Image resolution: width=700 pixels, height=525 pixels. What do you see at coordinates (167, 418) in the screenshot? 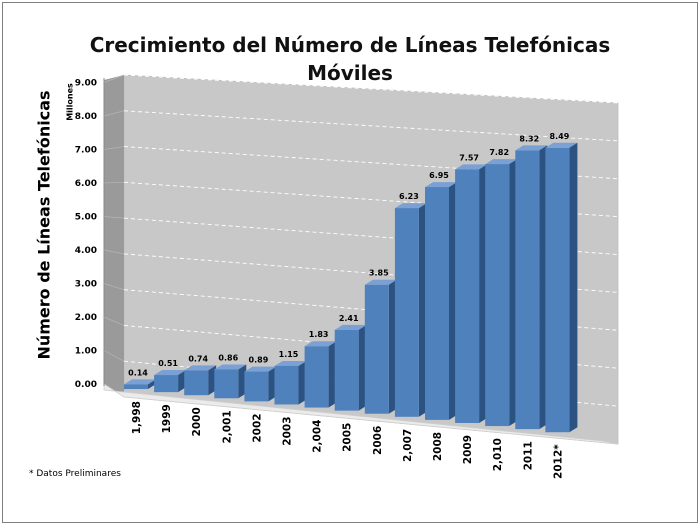
I see `x-tick-label: 1999` at bounding box center [167, 418].